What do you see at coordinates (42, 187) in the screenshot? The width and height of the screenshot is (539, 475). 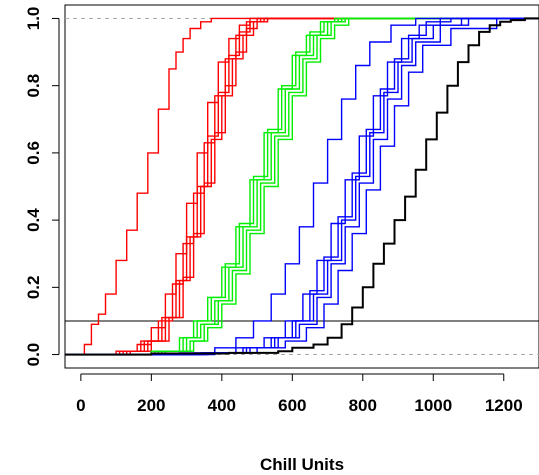 I see `y-axis: 0.0 0.2 0.4 0.6 0.8 1.0` at bounding box center [42, 187].